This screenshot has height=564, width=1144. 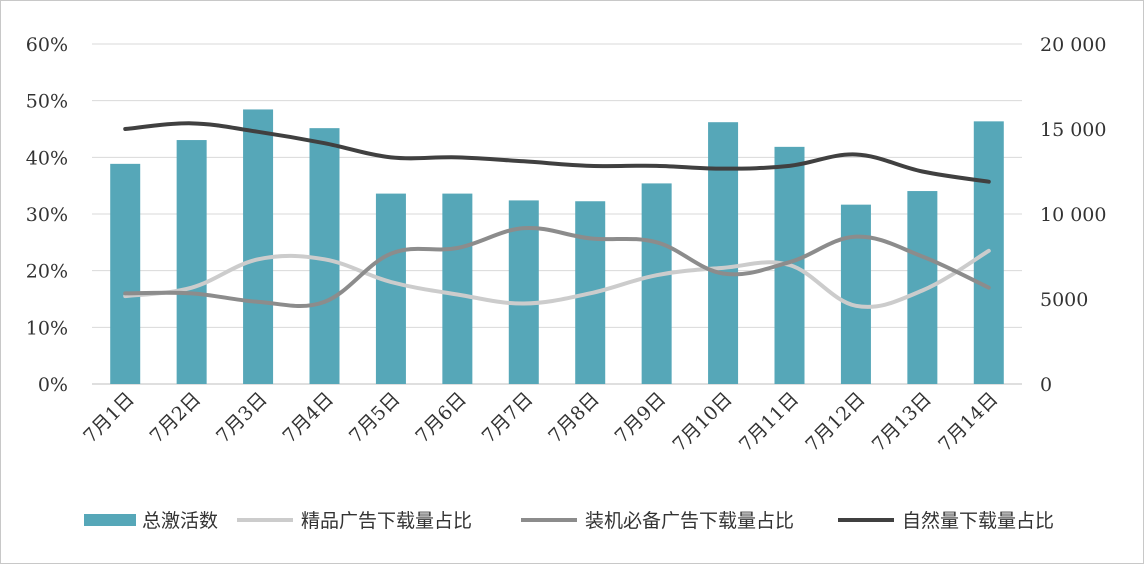 I want to click on y-right-tick-label: 0, so click(x=1046, y=385).